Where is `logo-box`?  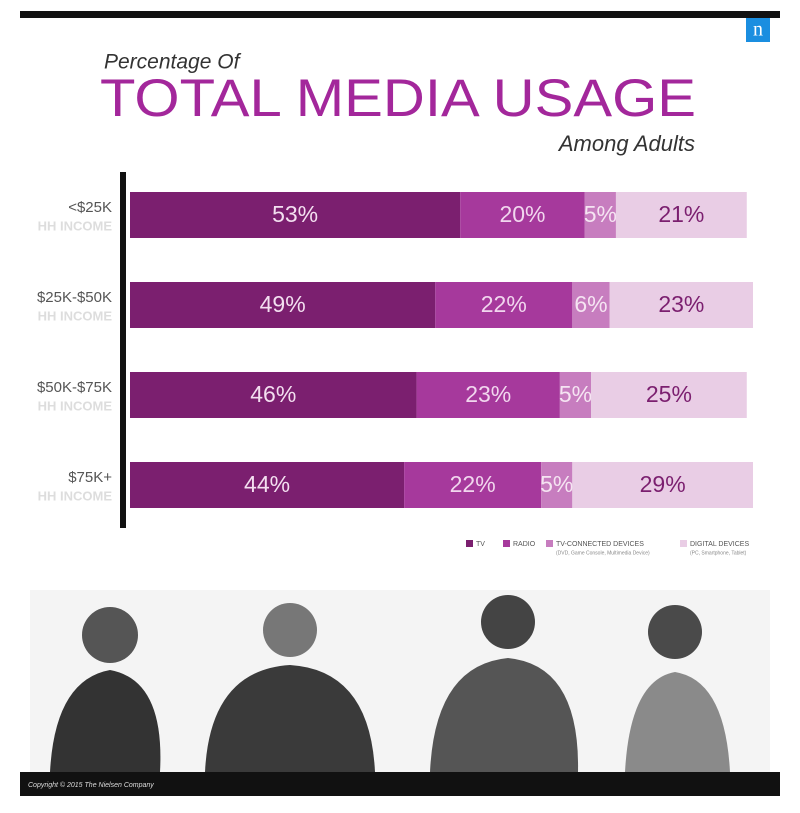
logo-box is located at coordinates (758, 30).